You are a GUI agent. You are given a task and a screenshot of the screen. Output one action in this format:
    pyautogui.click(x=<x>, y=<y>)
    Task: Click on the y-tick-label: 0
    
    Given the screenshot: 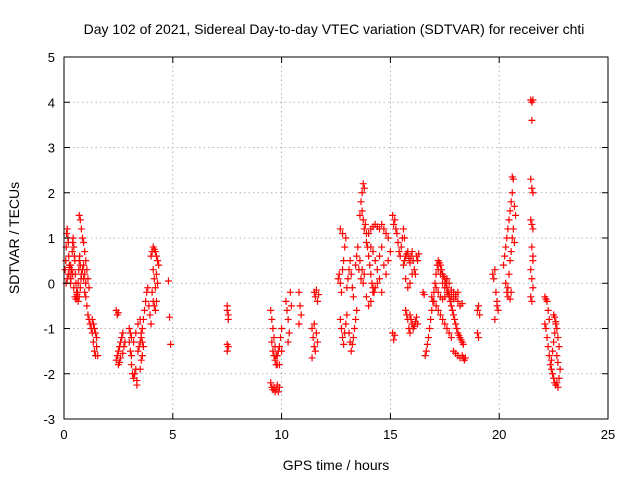 What is the action you would take?
    pyautogui.click(x=51, y=283)
    